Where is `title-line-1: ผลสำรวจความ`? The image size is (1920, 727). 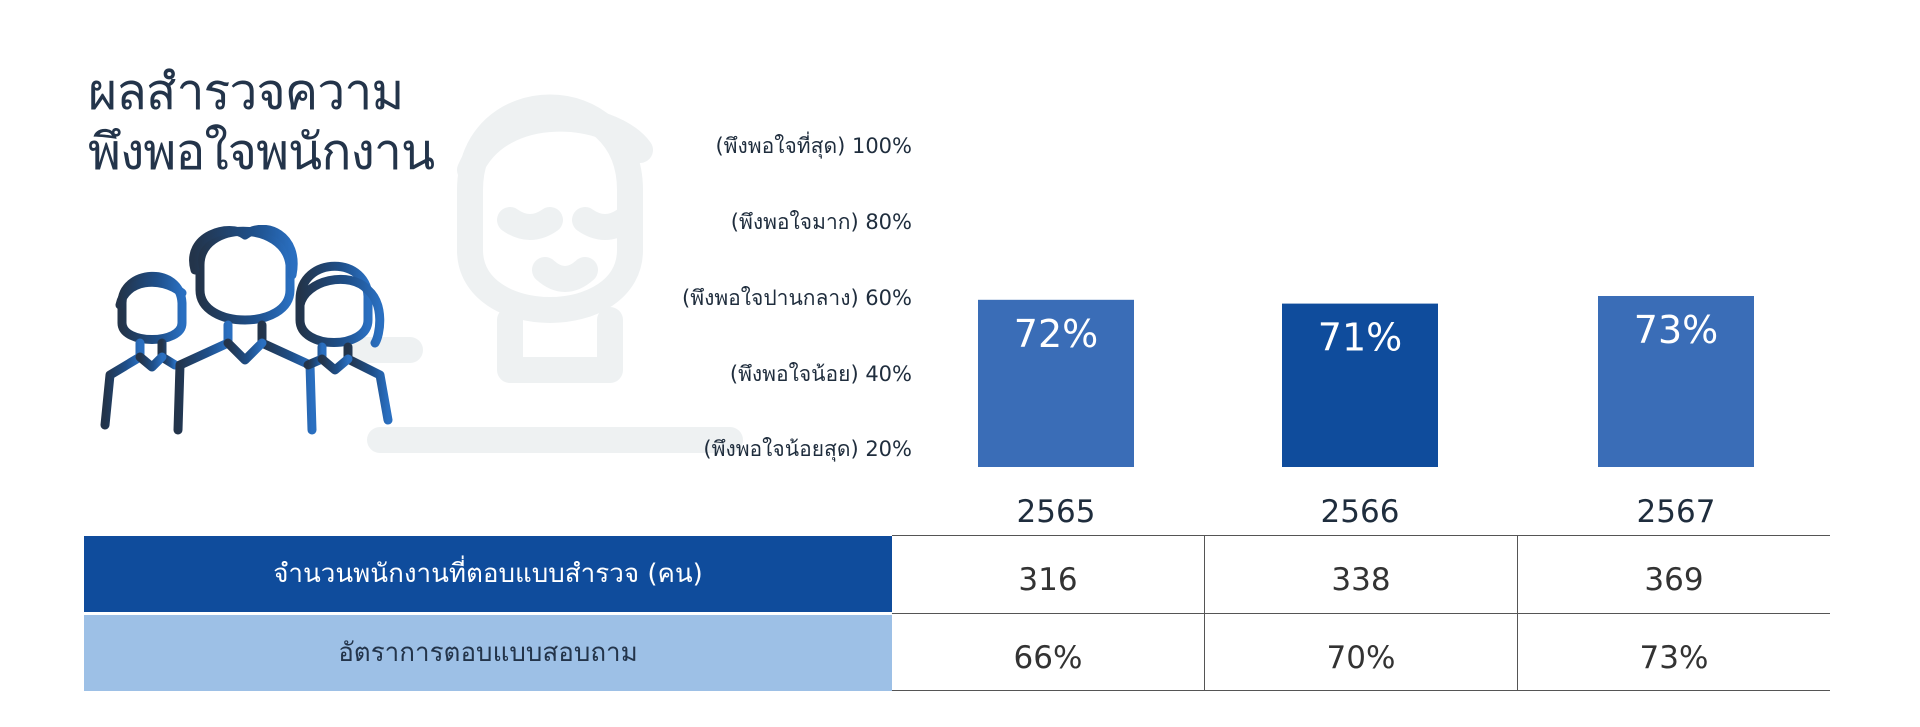
title-line-1: ผลสำรวจความ is located at coordinates (246, 92).